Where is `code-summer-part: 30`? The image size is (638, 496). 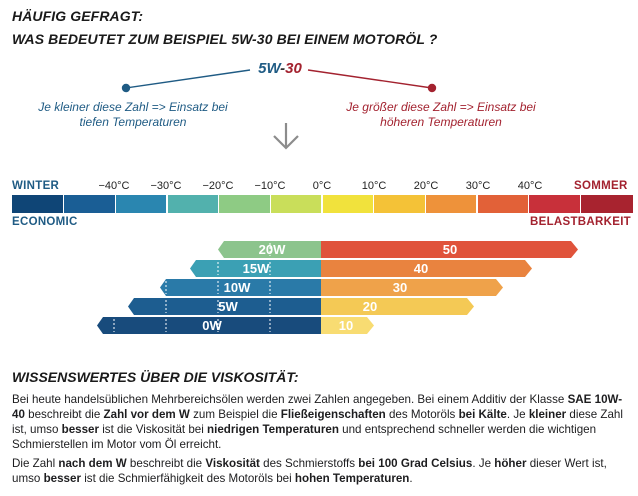 code-summer-part: 30 is located at coordinates (293, 68).